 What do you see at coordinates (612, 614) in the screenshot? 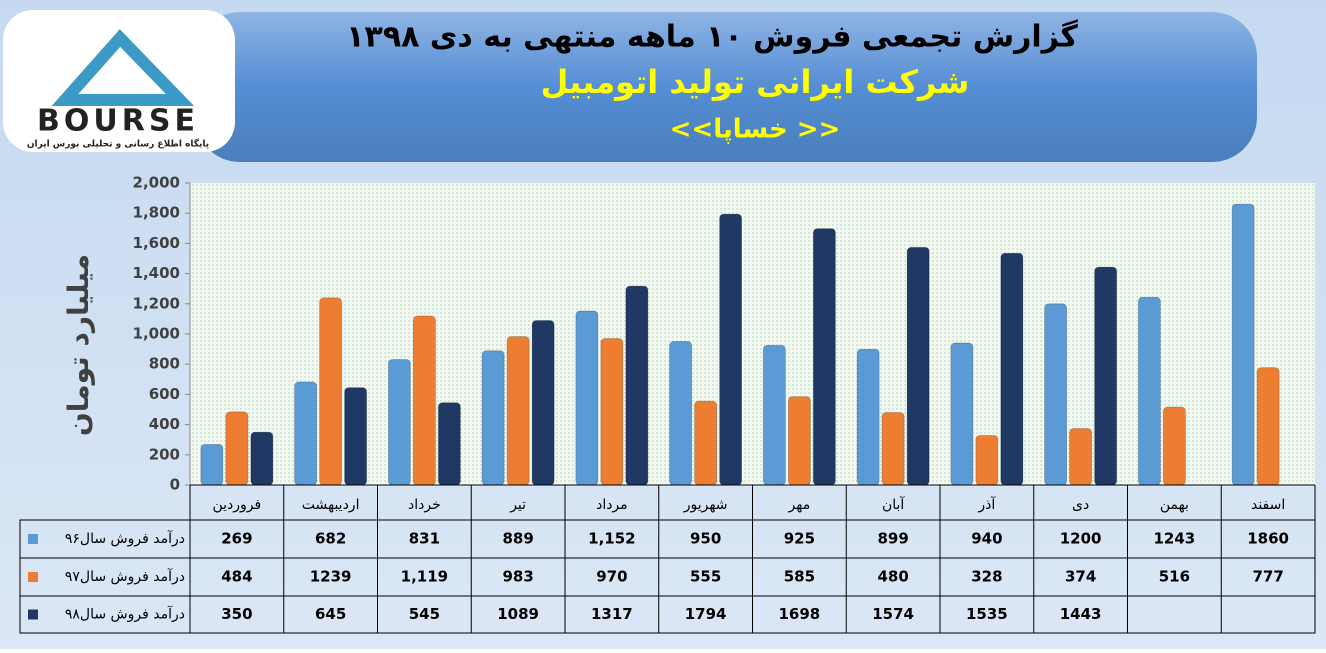
I see `data-label: 1317` at bounding box center [612, 614].